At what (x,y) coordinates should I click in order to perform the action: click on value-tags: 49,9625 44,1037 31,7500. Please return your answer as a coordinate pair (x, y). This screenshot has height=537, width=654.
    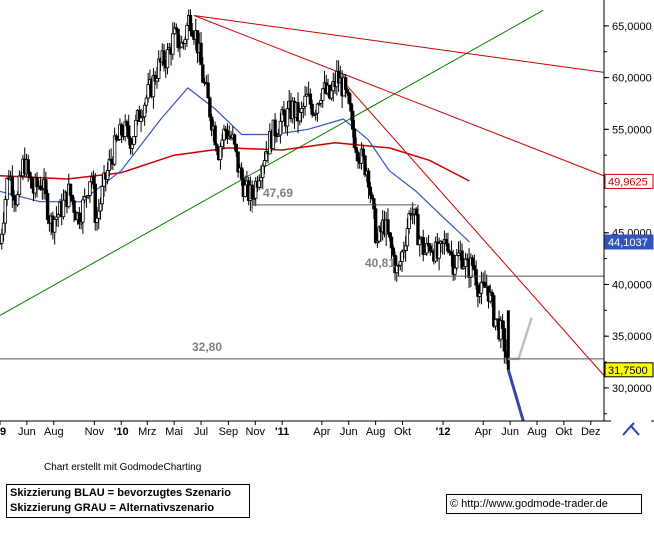
    Looking at the image, I should click on (629, 275).